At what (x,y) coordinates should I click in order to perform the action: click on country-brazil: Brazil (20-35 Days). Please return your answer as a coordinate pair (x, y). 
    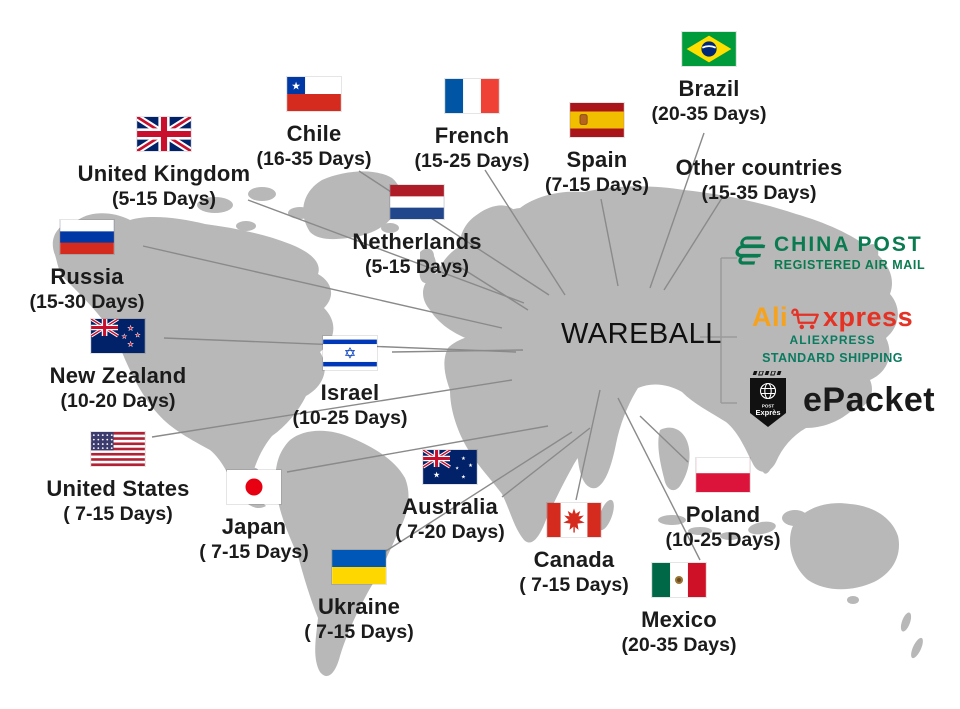
    Looking at the image, I should click on (709, 78).